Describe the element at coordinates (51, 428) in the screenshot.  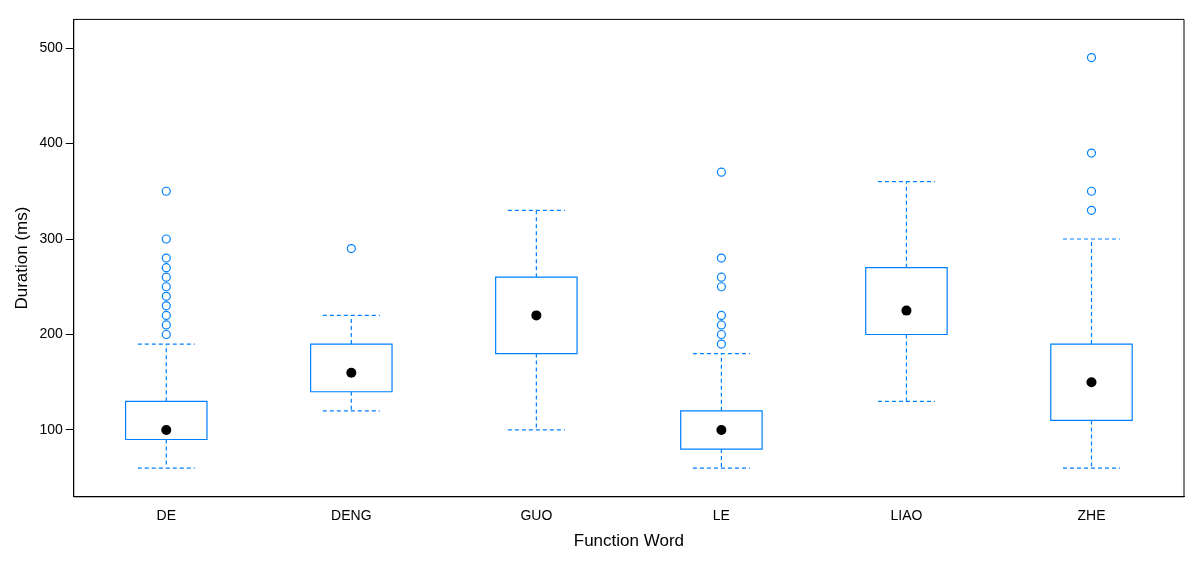
I see `y-tick-label: 100` at that location.